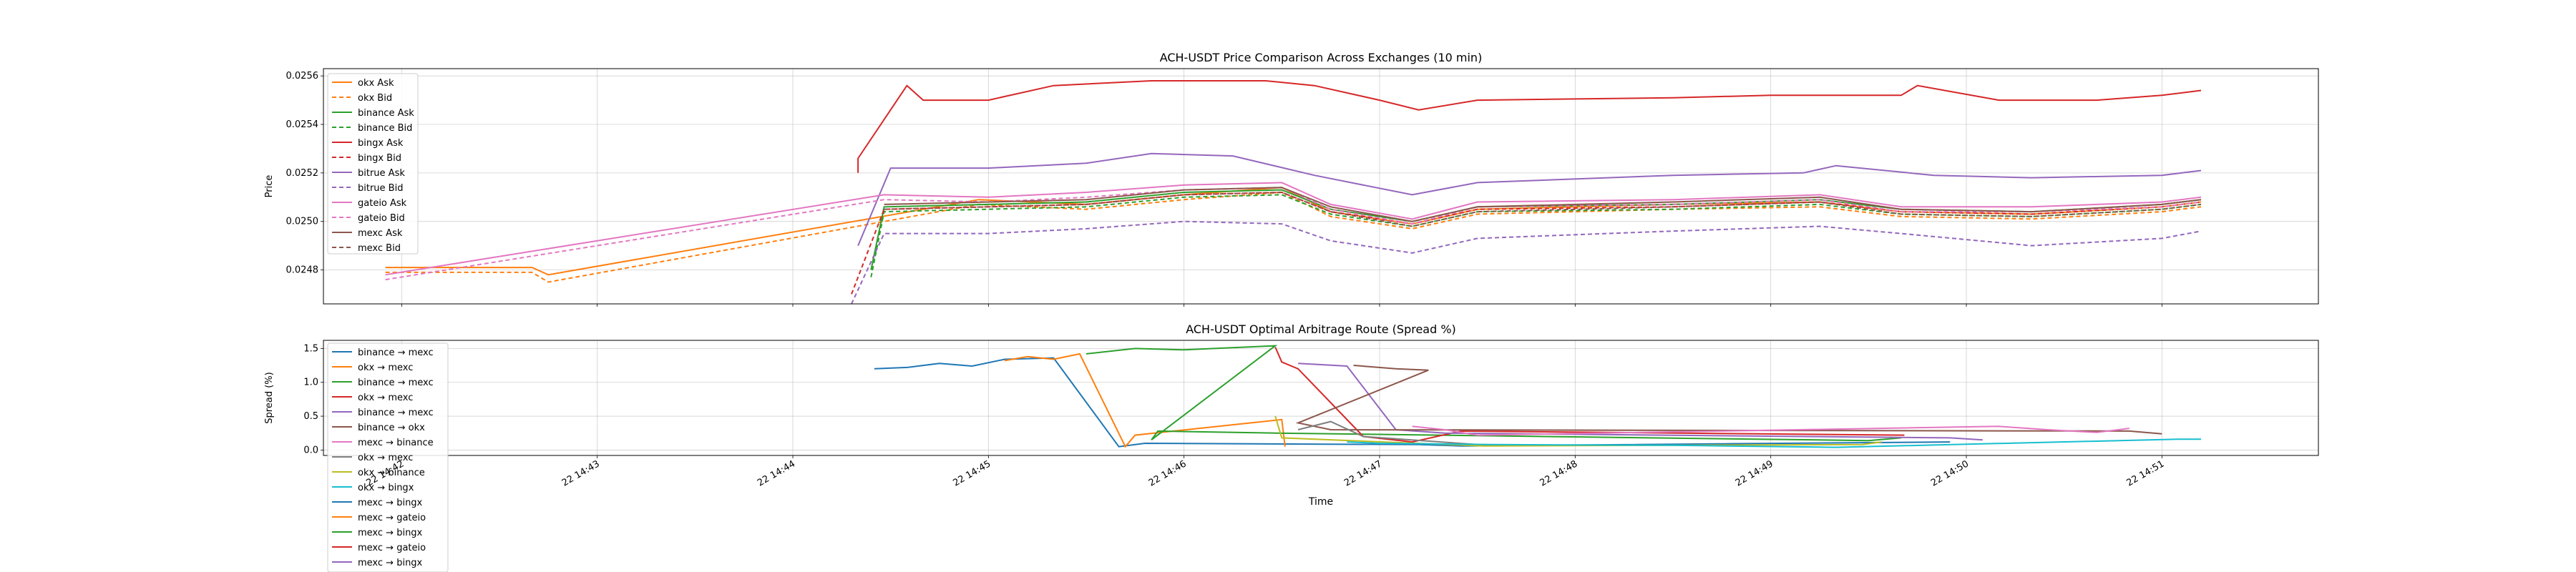  What do you see at coordinates (381, 218) in the screenshot?
I see `legend-label: gateio Bid` at bounding box center [381, 218].